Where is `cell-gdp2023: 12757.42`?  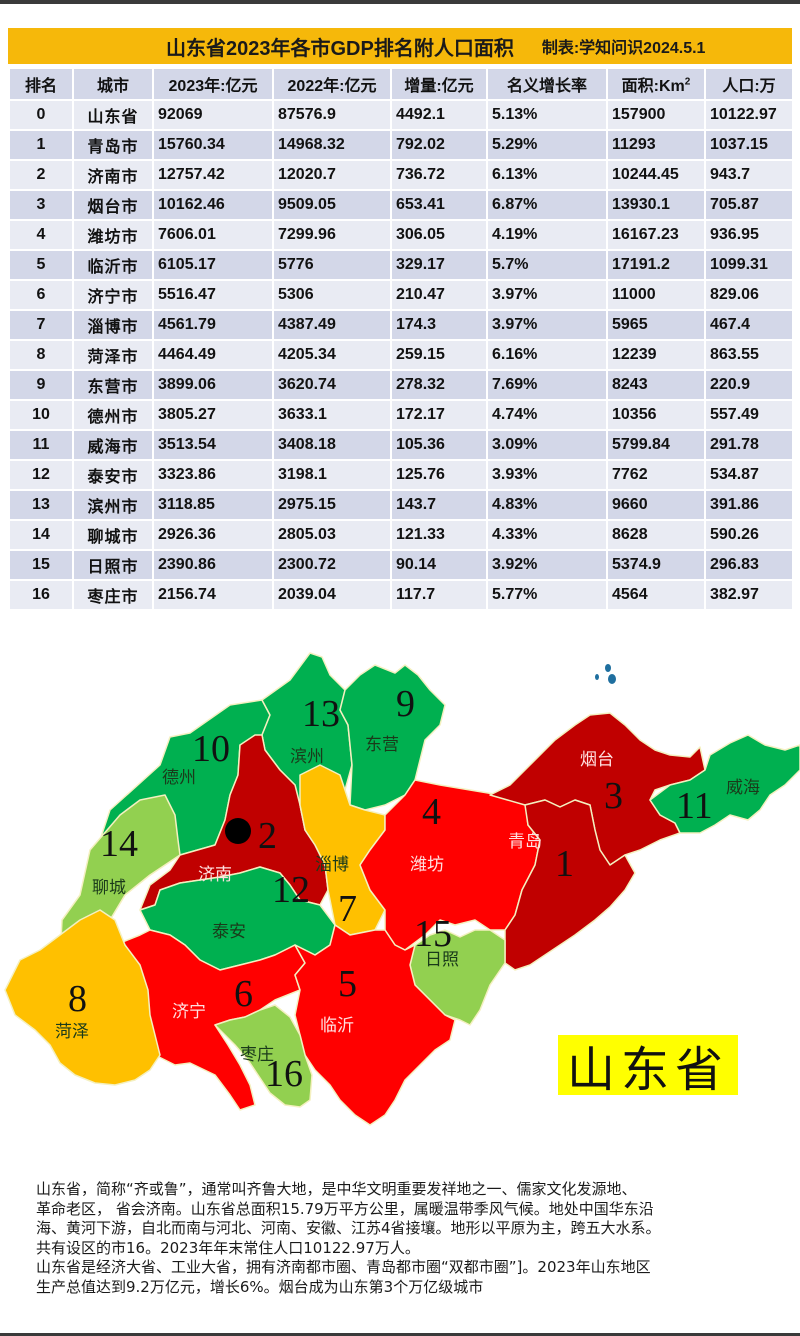
cell-gdp2023: 12757.42 is located at coordinates (213, 175).